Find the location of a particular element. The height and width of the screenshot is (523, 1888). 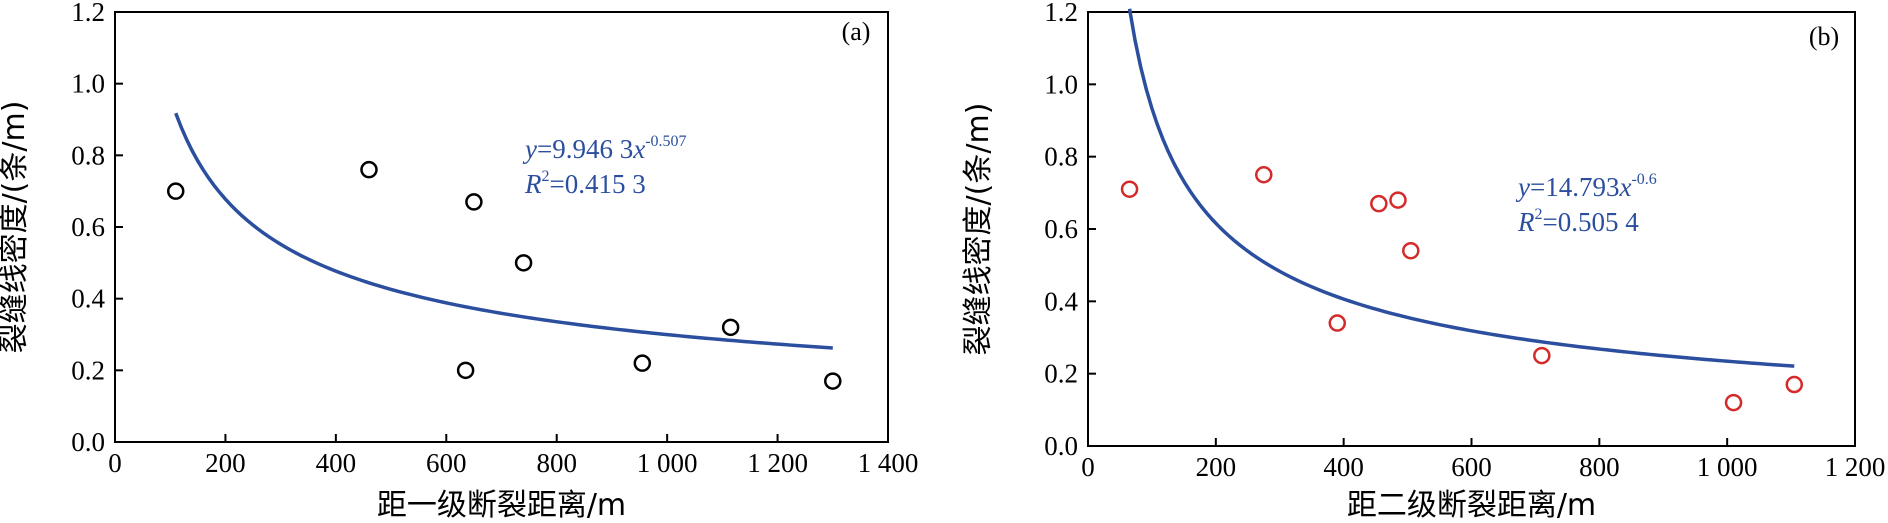

panel-label: (a) is located at coordinates (856, 31).